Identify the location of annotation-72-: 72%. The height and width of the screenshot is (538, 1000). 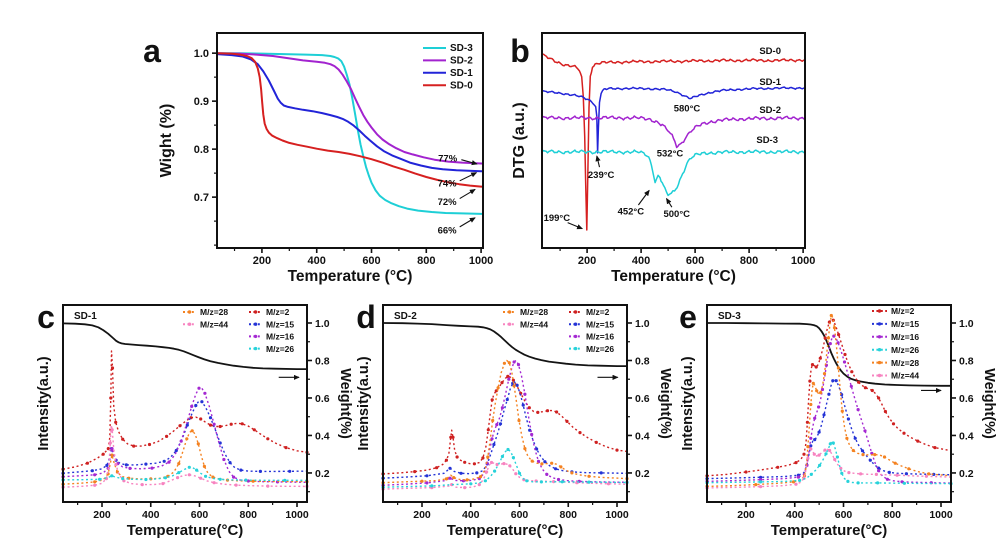
(448, 202).